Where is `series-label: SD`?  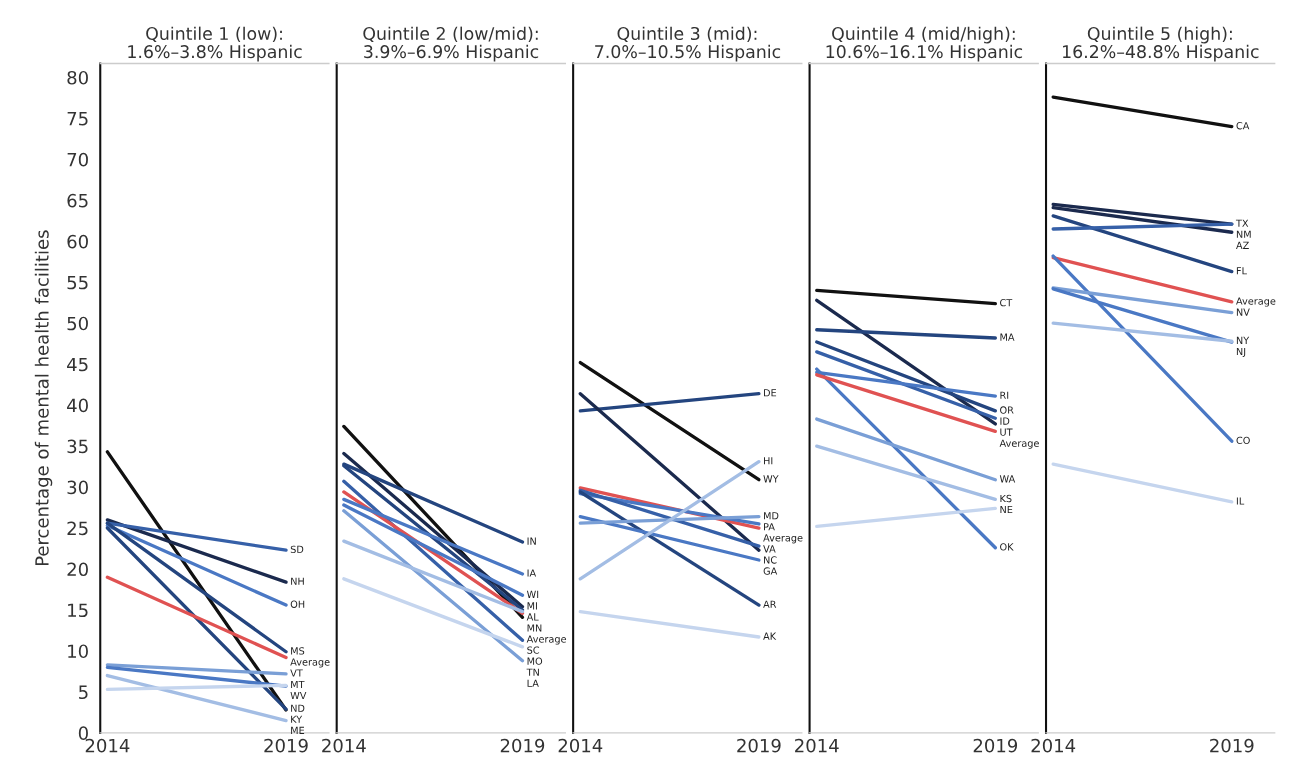 series-label: SD is located at coordinates (297, 549).